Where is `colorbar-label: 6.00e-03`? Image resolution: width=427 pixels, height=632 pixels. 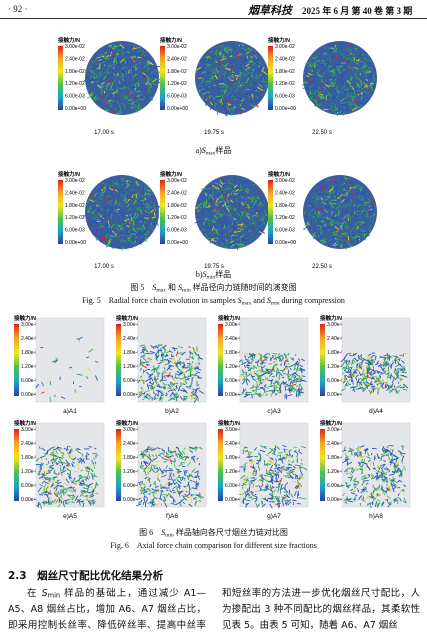
colorbar-label: 6.00e-03 is located at coordinates (285, 231).